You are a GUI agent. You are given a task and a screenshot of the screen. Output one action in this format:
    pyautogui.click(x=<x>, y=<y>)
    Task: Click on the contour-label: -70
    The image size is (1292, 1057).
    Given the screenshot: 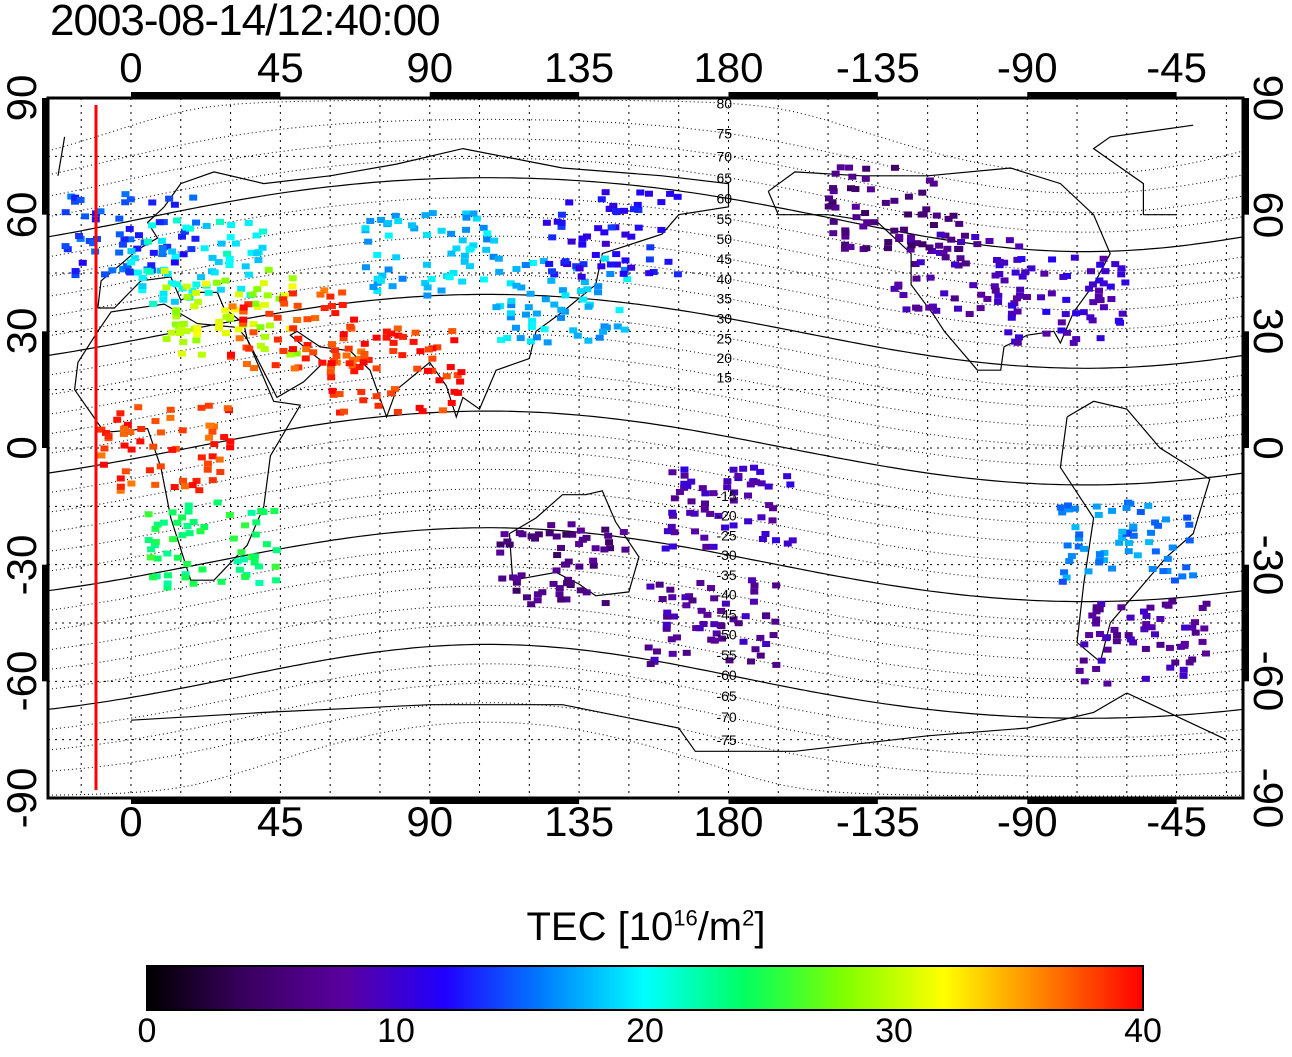 What is the action you would take?
    pyautogui.click(x=726, y=717)
    